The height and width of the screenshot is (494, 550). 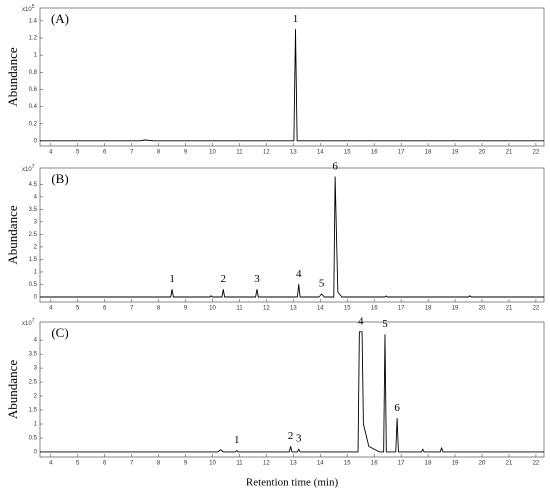 I want to click on y-tick-label: 3.5, so click(x=33, y=210).